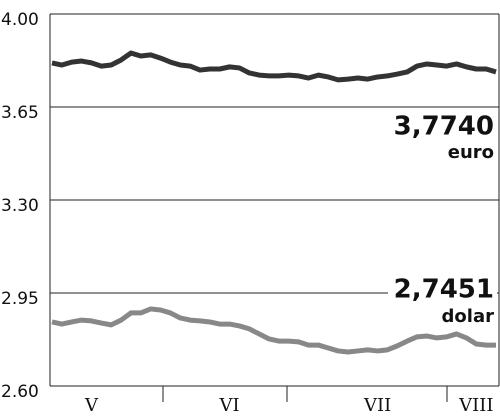 The image size is (500, 418). I want to click on y-tick-label: 2.60, so click(20, 392).